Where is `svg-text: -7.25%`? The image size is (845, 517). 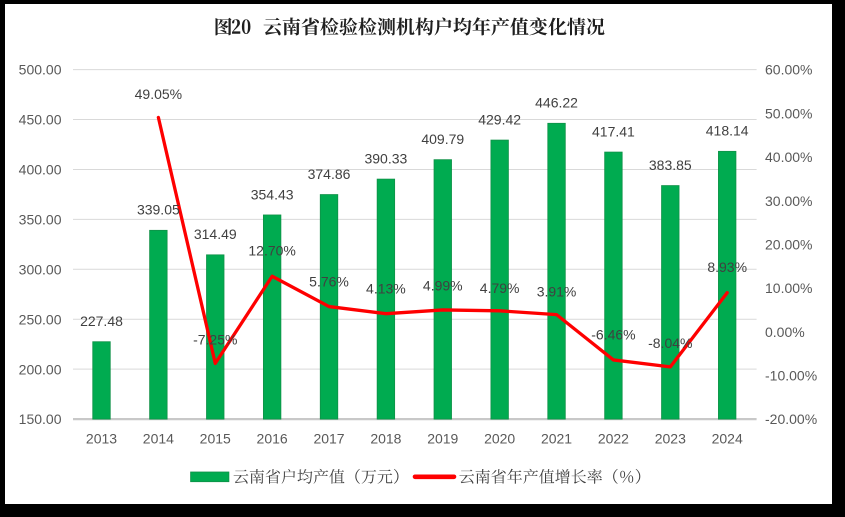
svg-text: -7.25% is located at coordinates (215, 340).